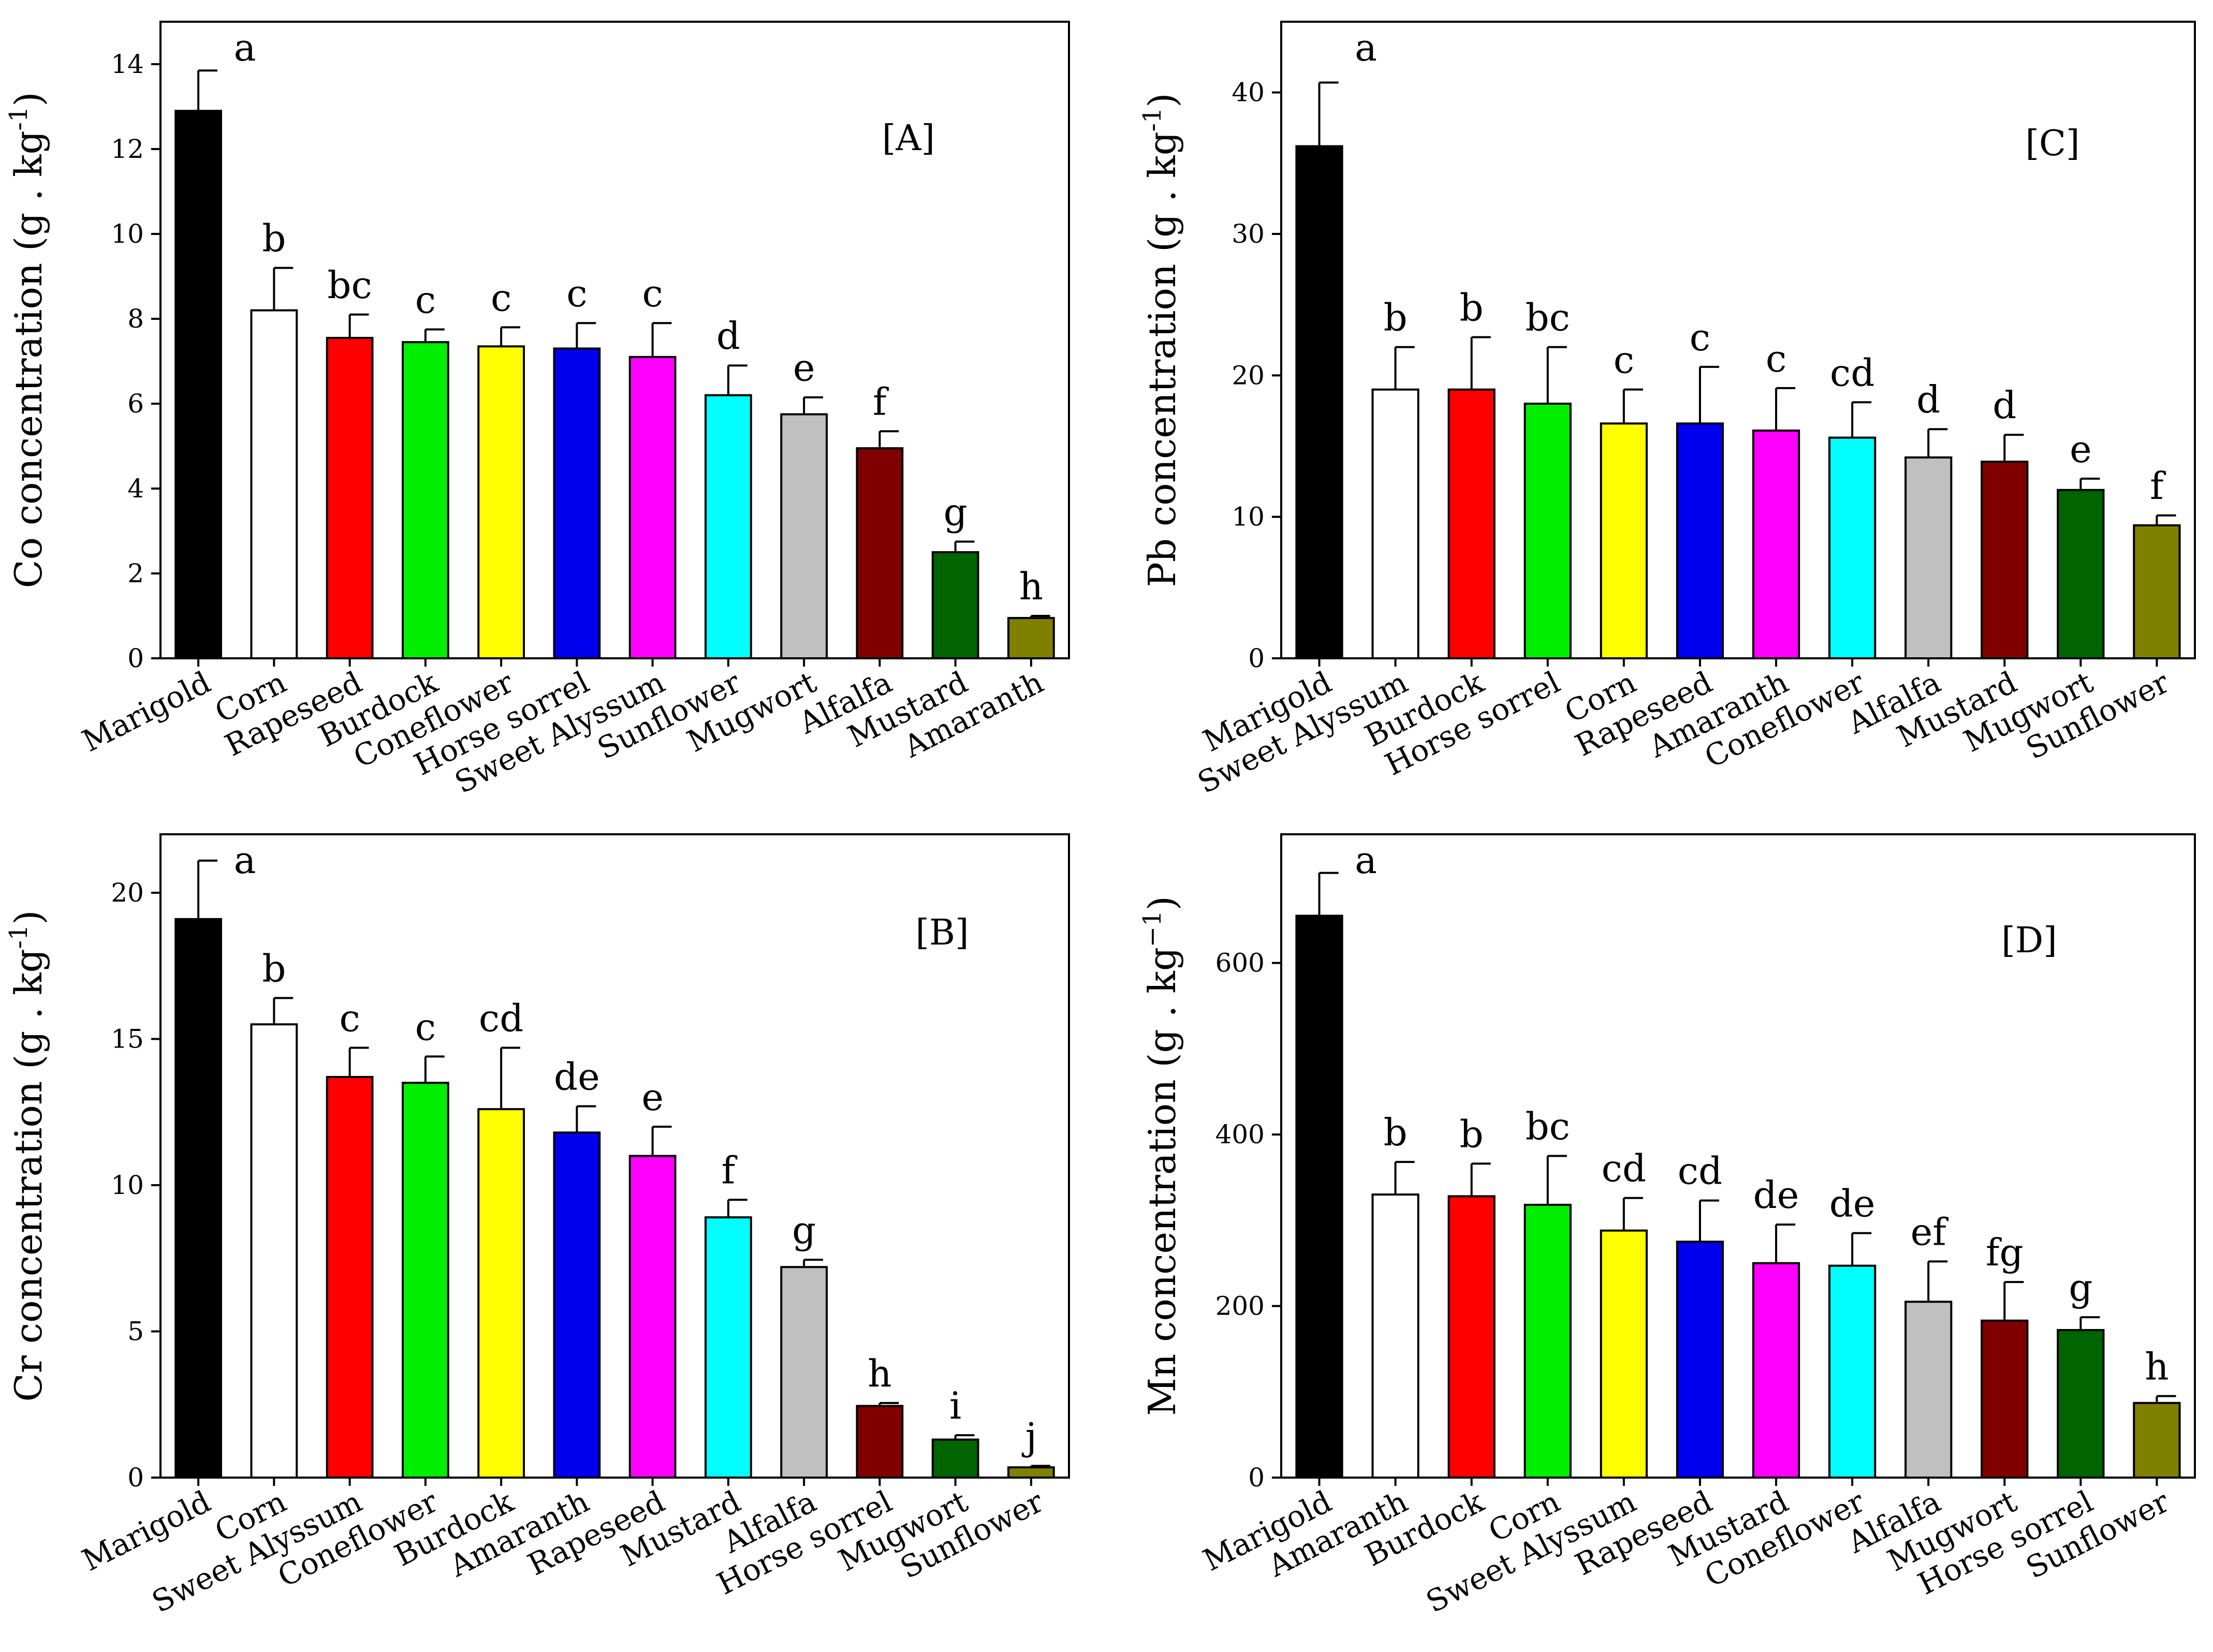 Image resolution: width=2213 pixels, height=1652 pixels. Describe the element at coordinates (135, 573) in the screenshot. I see `y-tick-label-A: 2` at that location.